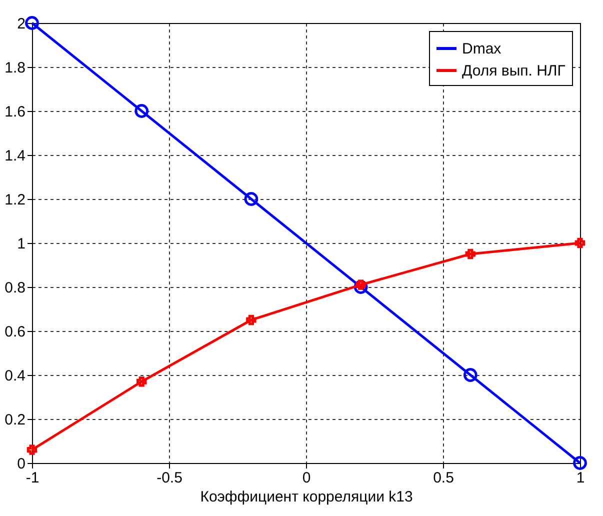 The height and width of the screenshot is (516, 603). What do you see at coordinates (15, 420) in the screenshot?
I see `y-tick-label: 0.2` at bounding box center [15, 420].